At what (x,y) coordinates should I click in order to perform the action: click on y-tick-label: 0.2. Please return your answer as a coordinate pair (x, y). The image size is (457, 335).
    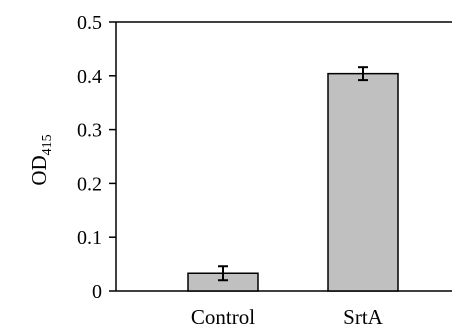
    Looking at the image, I should click on (89, 184).